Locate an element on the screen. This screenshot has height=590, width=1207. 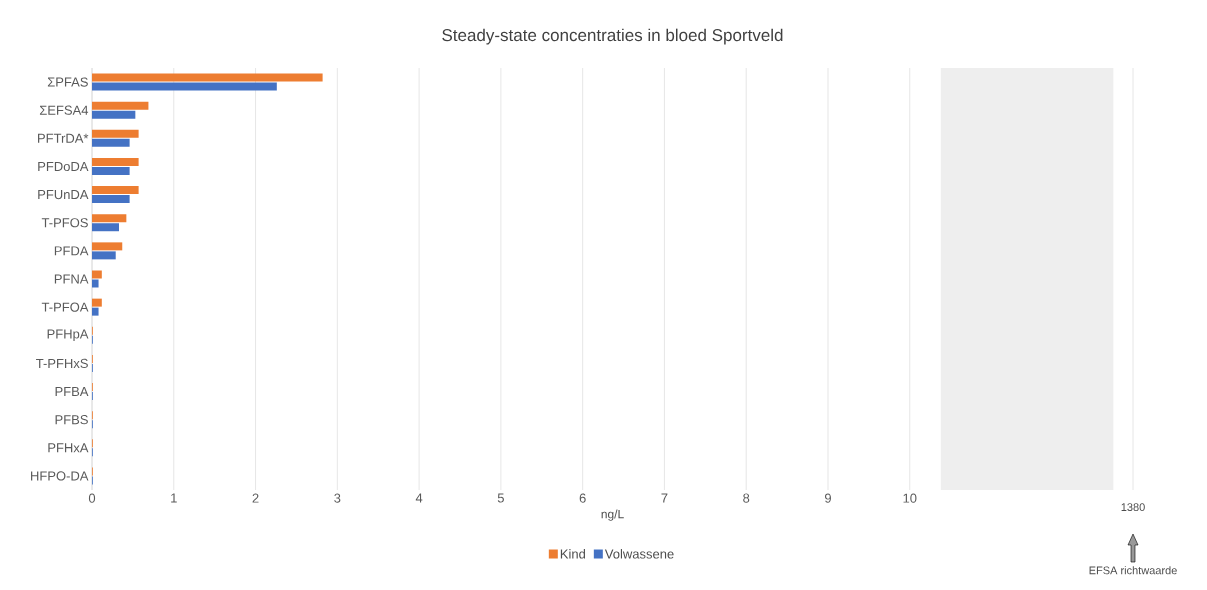
x-tick-label: 4 is located at coordinates (419, 498).